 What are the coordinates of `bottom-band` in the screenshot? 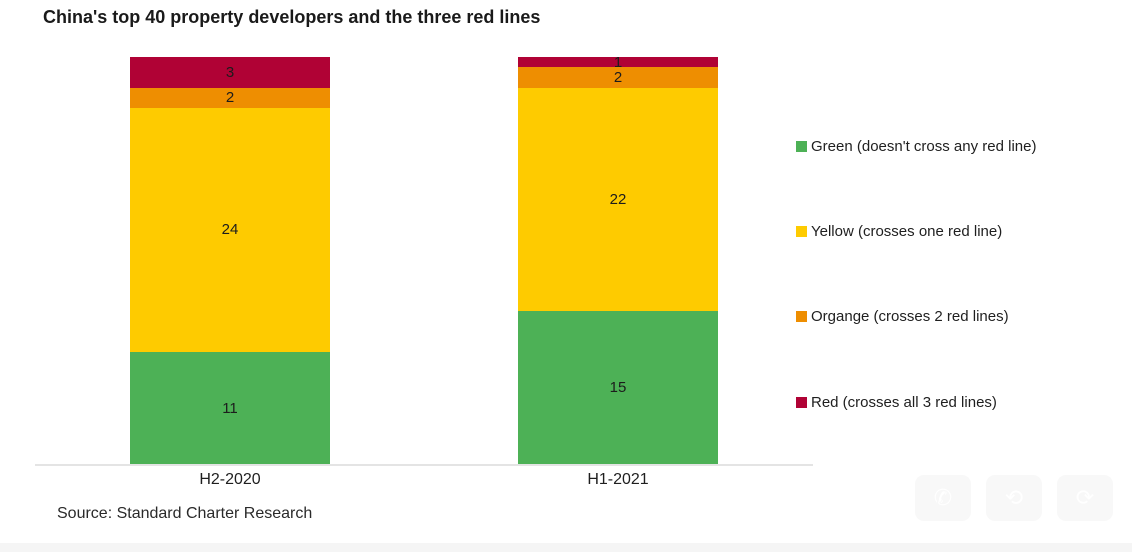 It's located at (566, 547).